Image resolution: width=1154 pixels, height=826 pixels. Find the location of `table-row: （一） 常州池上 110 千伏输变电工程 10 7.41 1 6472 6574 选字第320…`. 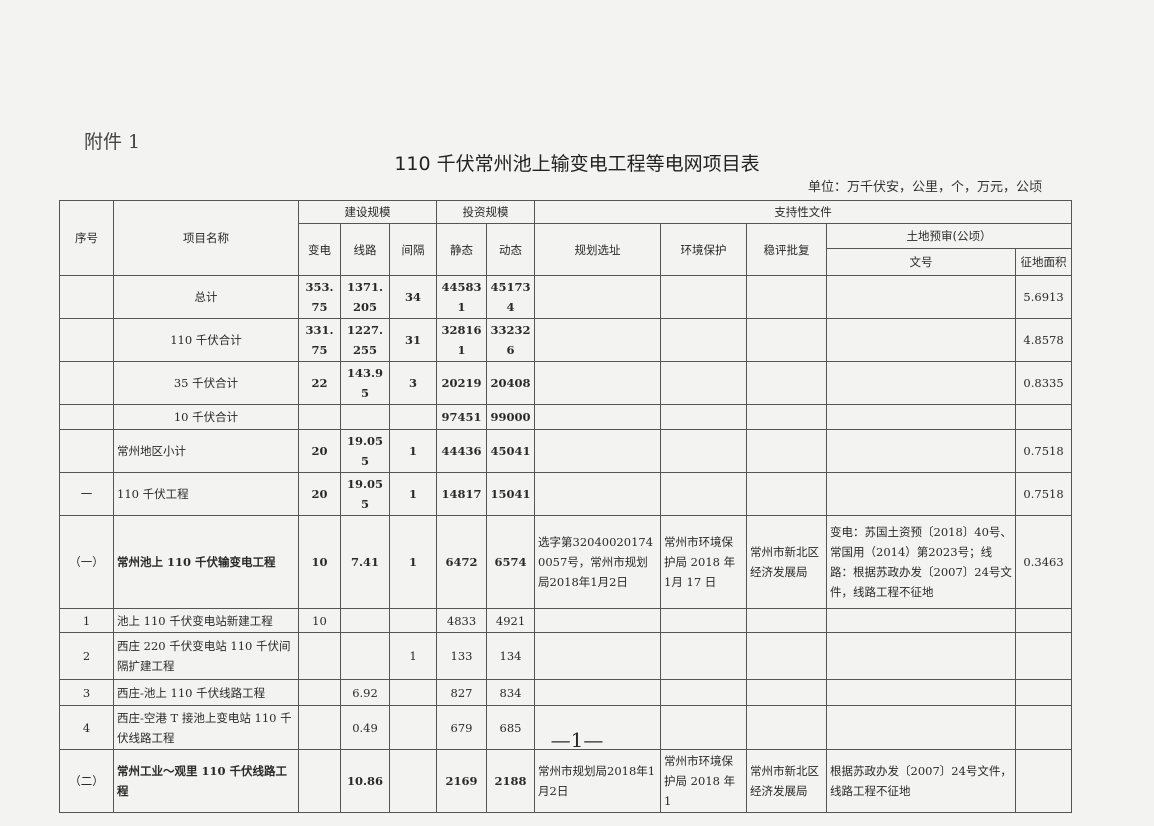

table-row: （一） 常州池上 110 千伏输变电工程 10 7.41 1 6472 6574 选字第320… is located at coordinates (566, 562).